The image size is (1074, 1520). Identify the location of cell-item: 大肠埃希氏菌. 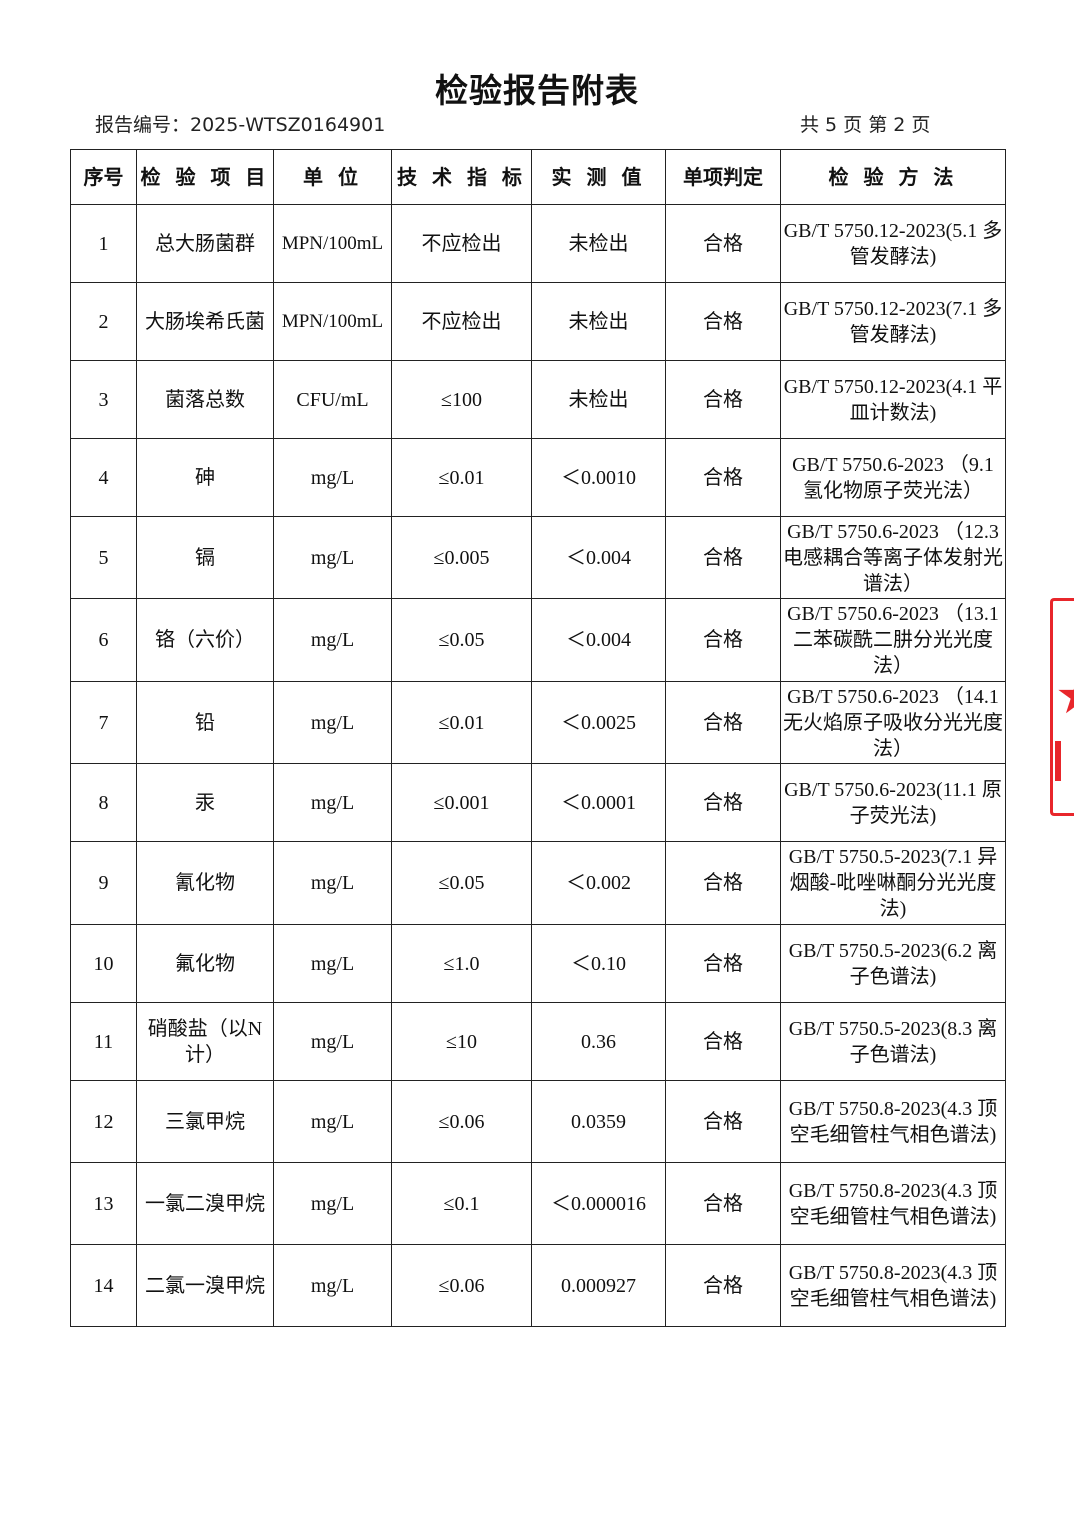
(205, 321).